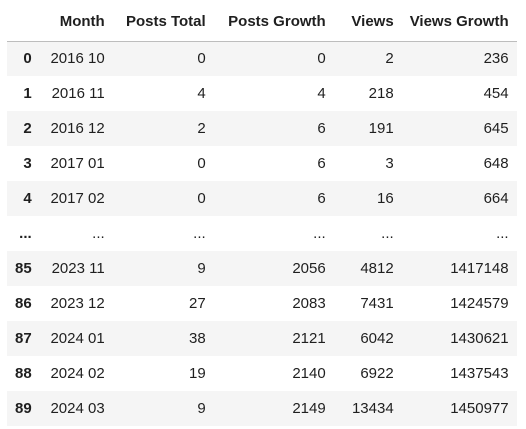 The width and height of the screenshot is (526, 429). Describe the element at coordinates (77, 198) in the screenshot. I see `cell-month: 2017 02` at that location.